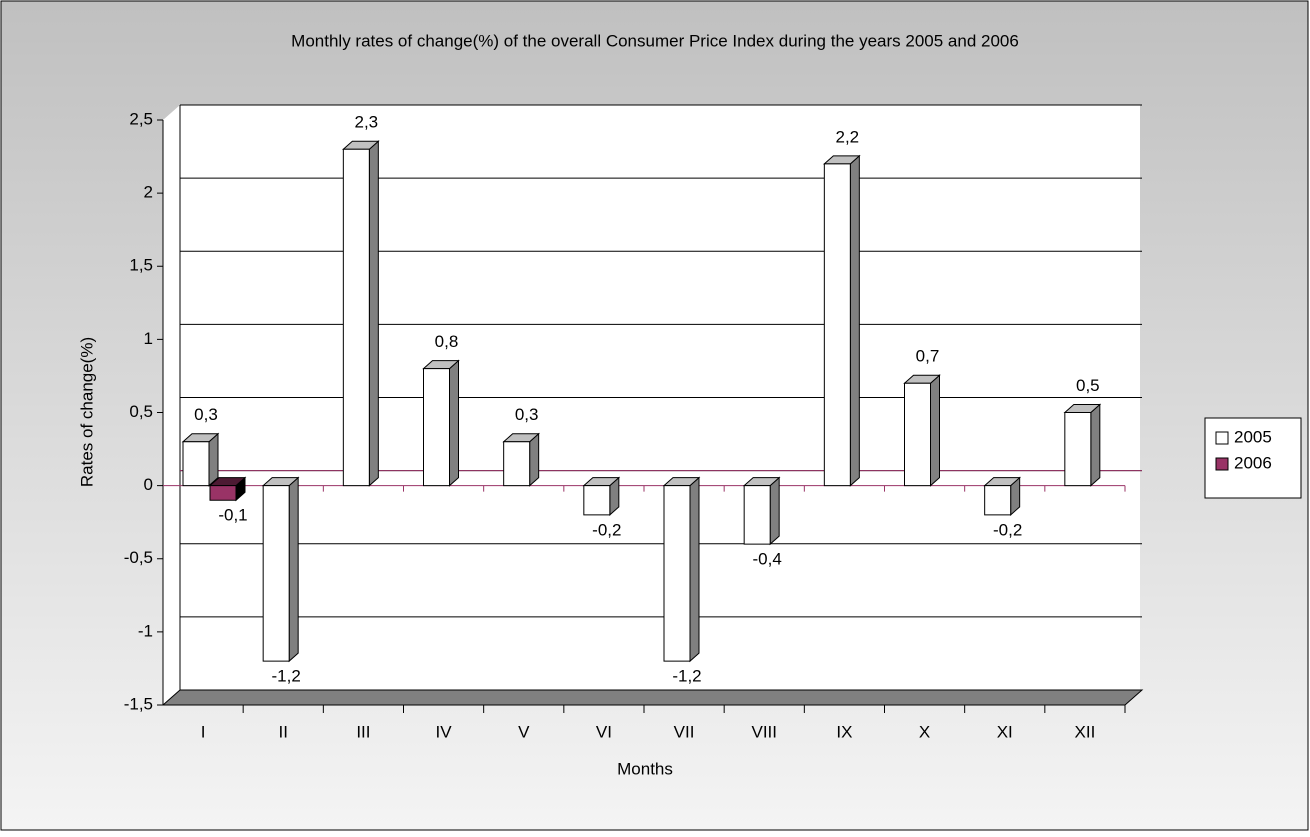 The height and width of the screenshot is (837, 1310). I want to click on x-tick-label: IX, so click(844, 731).